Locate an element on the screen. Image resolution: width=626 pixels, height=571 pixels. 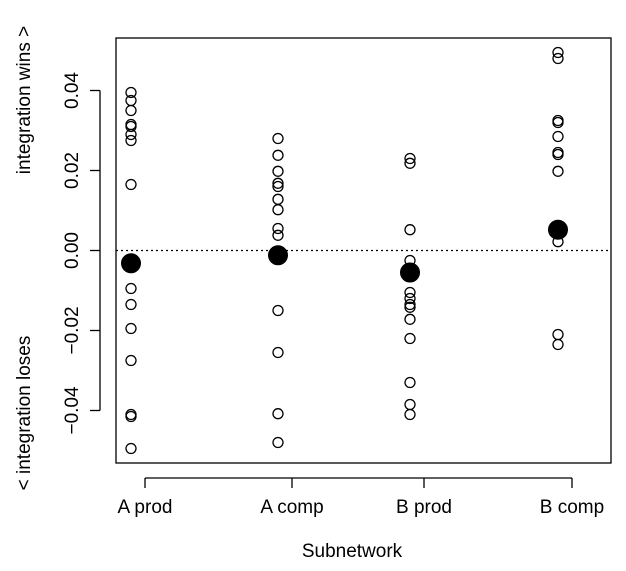
x-tick-label: A comp is located at coordinates (291, 507).